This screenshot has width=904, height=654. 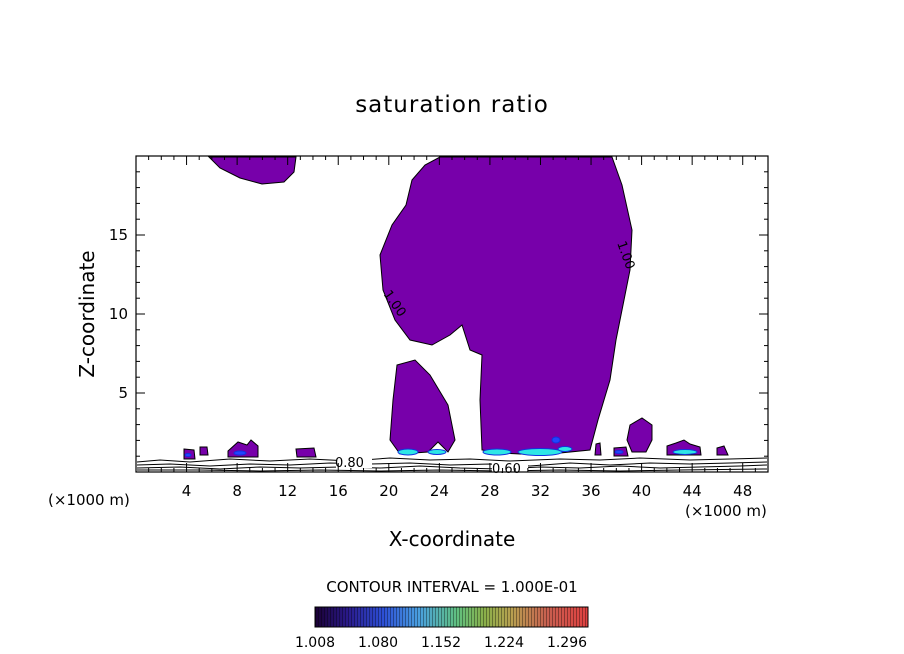 What do you see at coordinates (252, 170) in the screenshot?
I see `saturated-region-top-left` at bounding box center [252, 170].